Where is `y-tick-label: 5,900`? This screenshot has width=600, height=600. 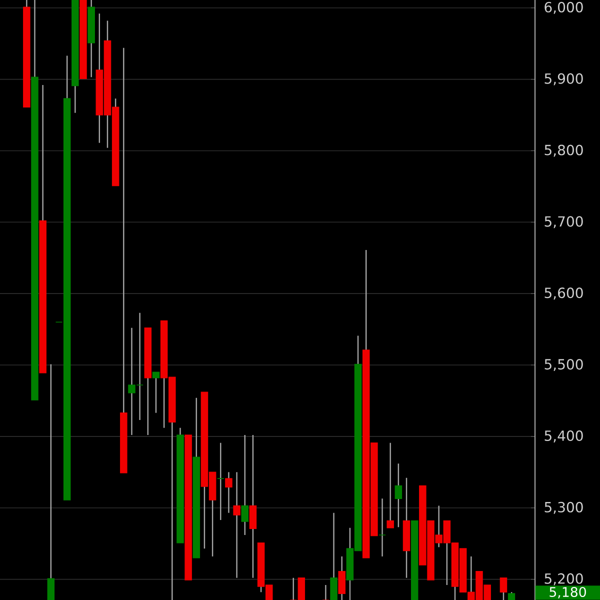 y-tick-label: 5,900 is located at coordinates (563, 79).